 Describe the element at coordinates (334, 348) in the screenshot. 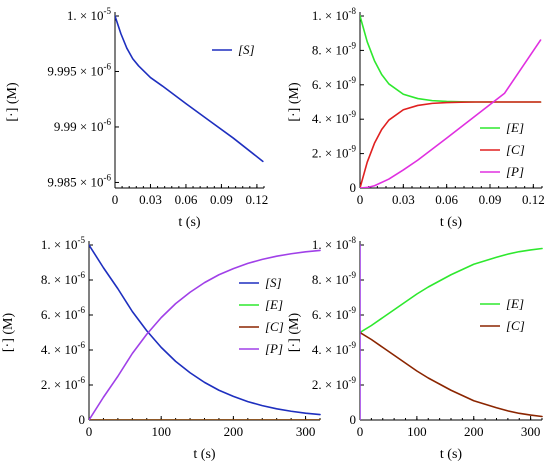

I see `y-tick-label: 4. × 10-9` at that location.